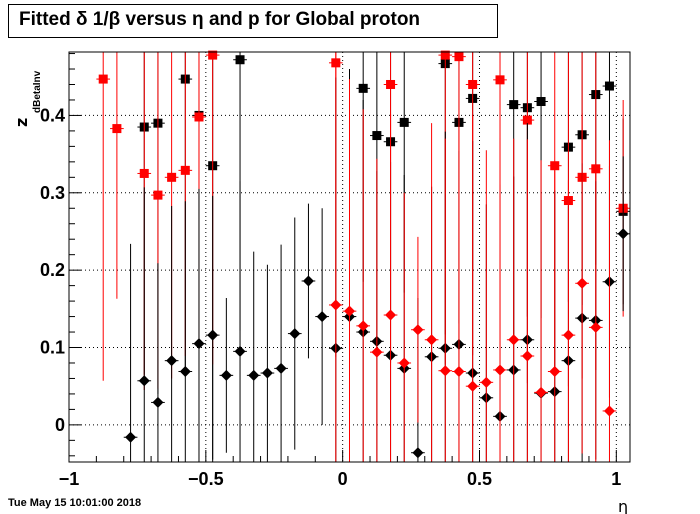  What do you see at coordinates (623, 505) in the screenshot?
I see `x-axis-label: η` at bounding box center [623, 505].